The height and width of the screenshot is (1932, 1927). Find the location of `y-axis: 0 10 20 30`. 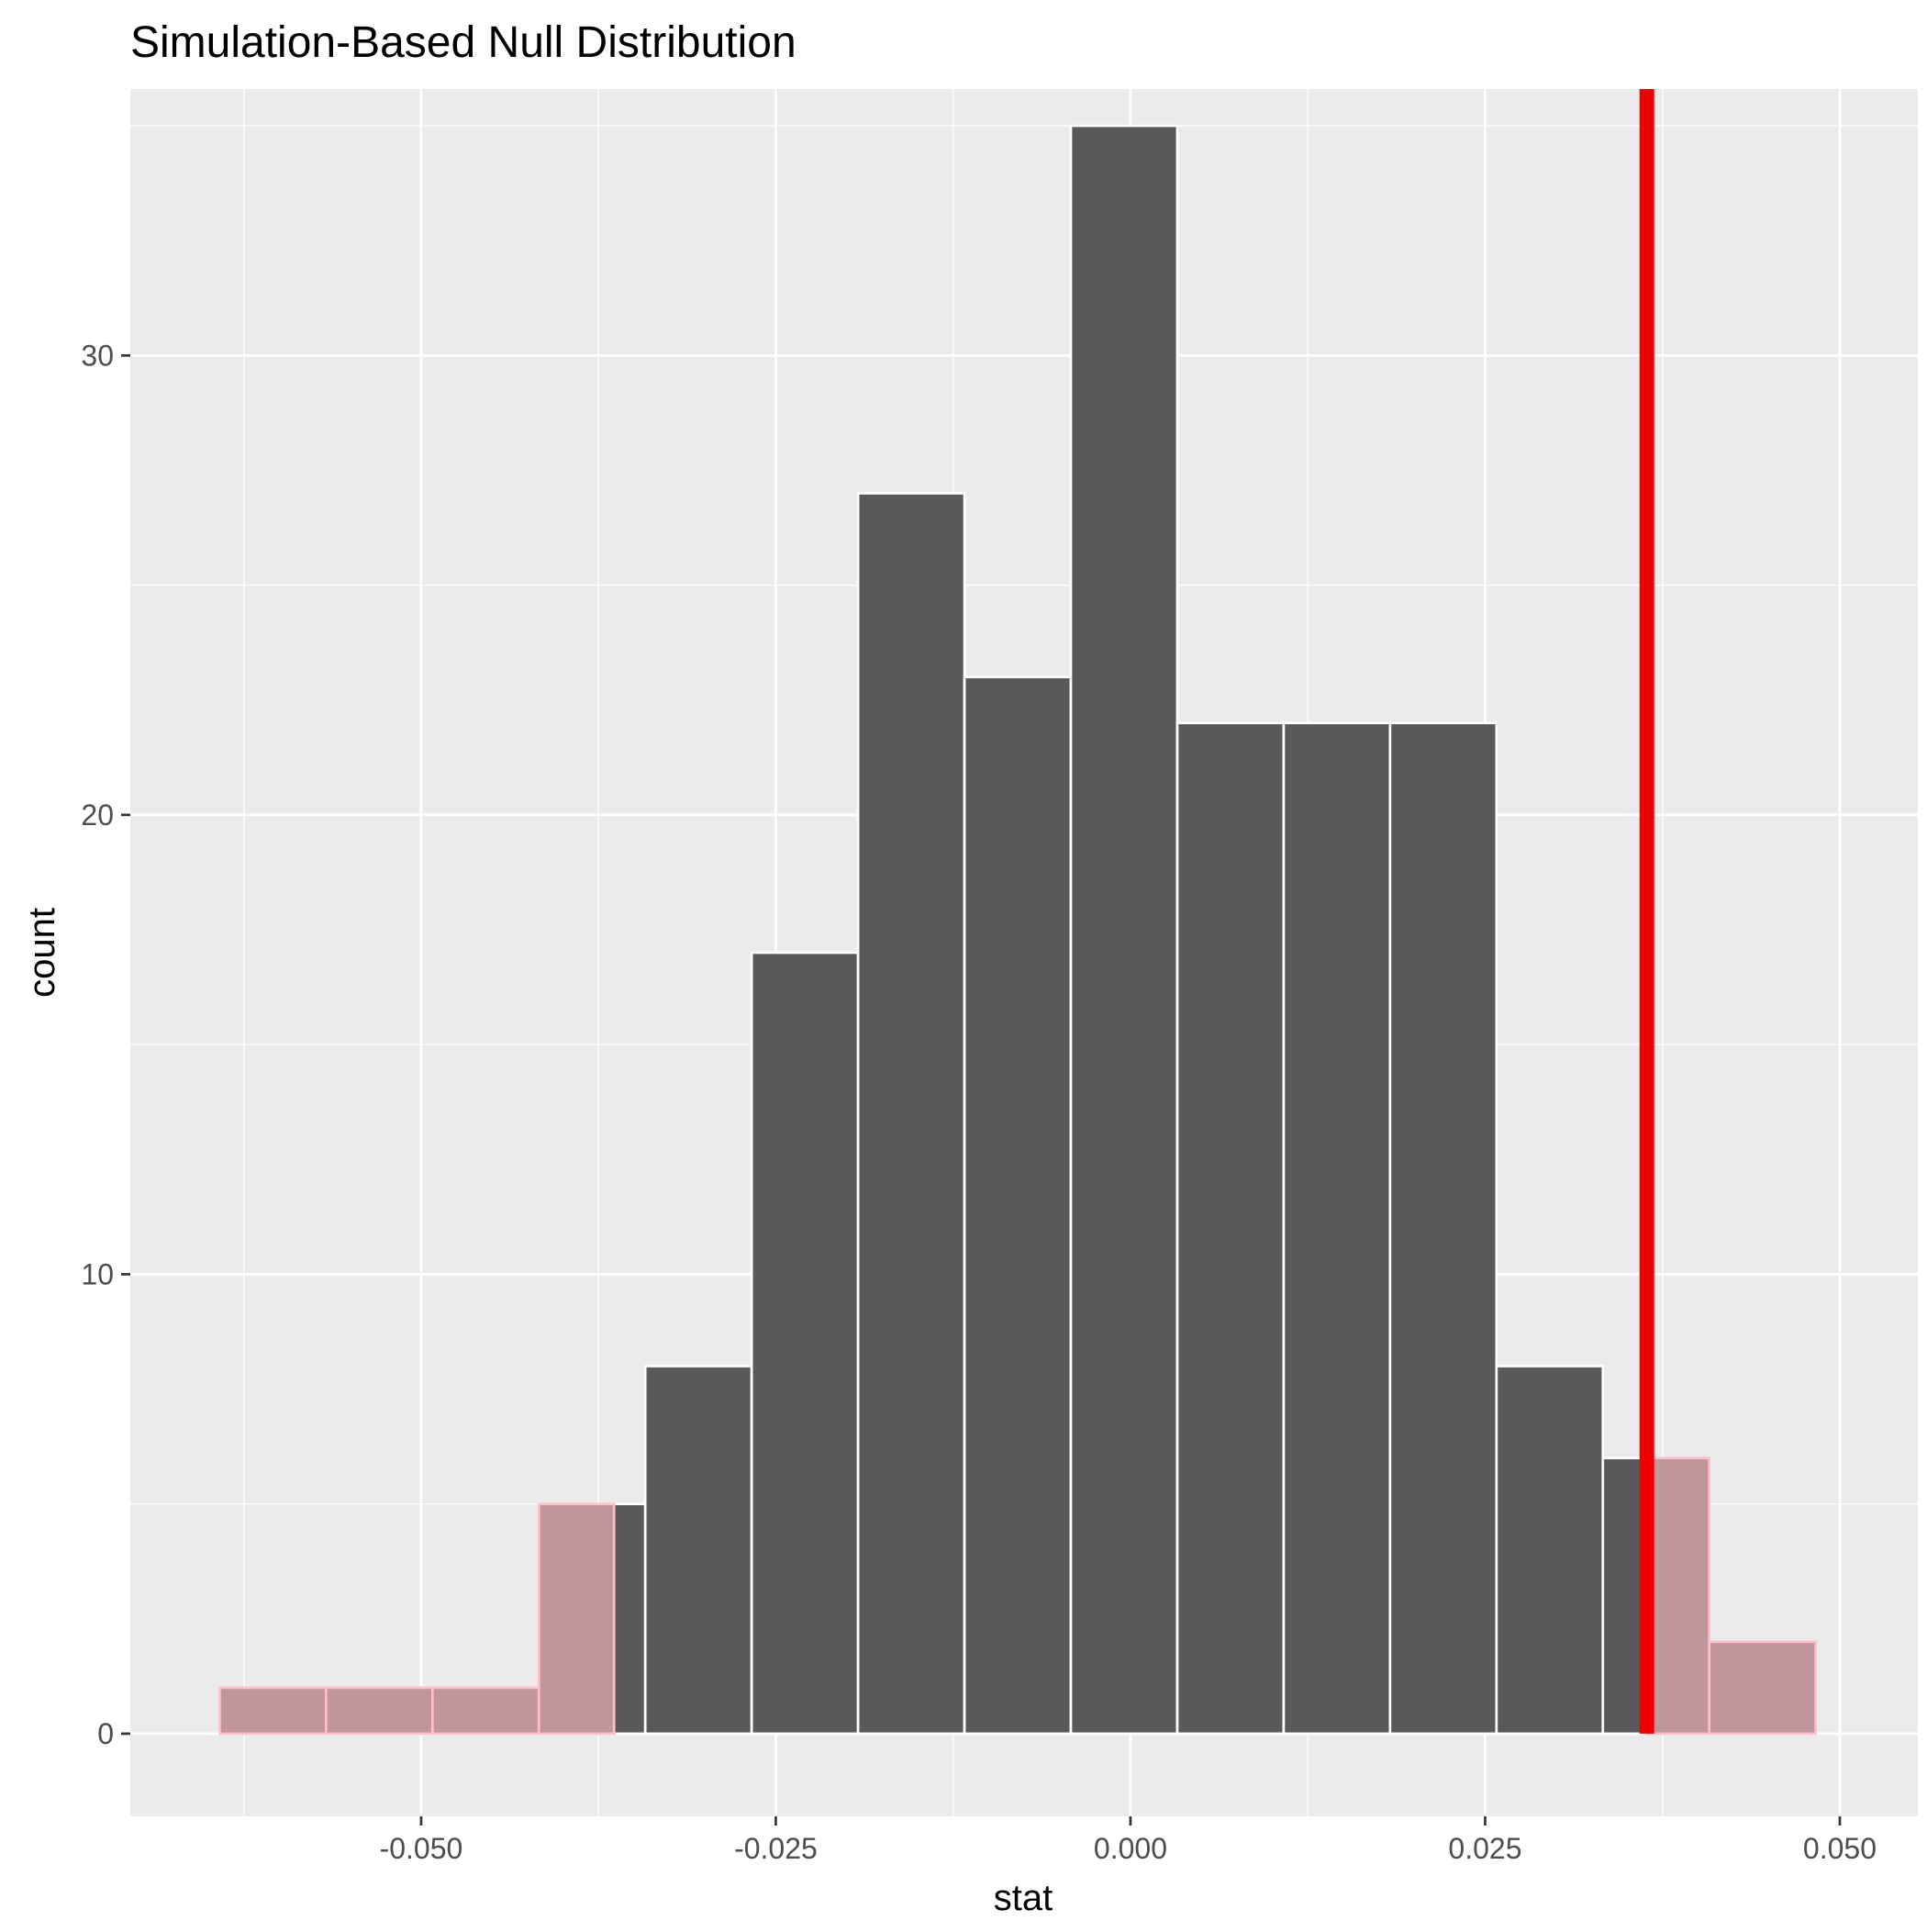

y-axis: 0 10 20 30 is located at coordinates (105, 1044).